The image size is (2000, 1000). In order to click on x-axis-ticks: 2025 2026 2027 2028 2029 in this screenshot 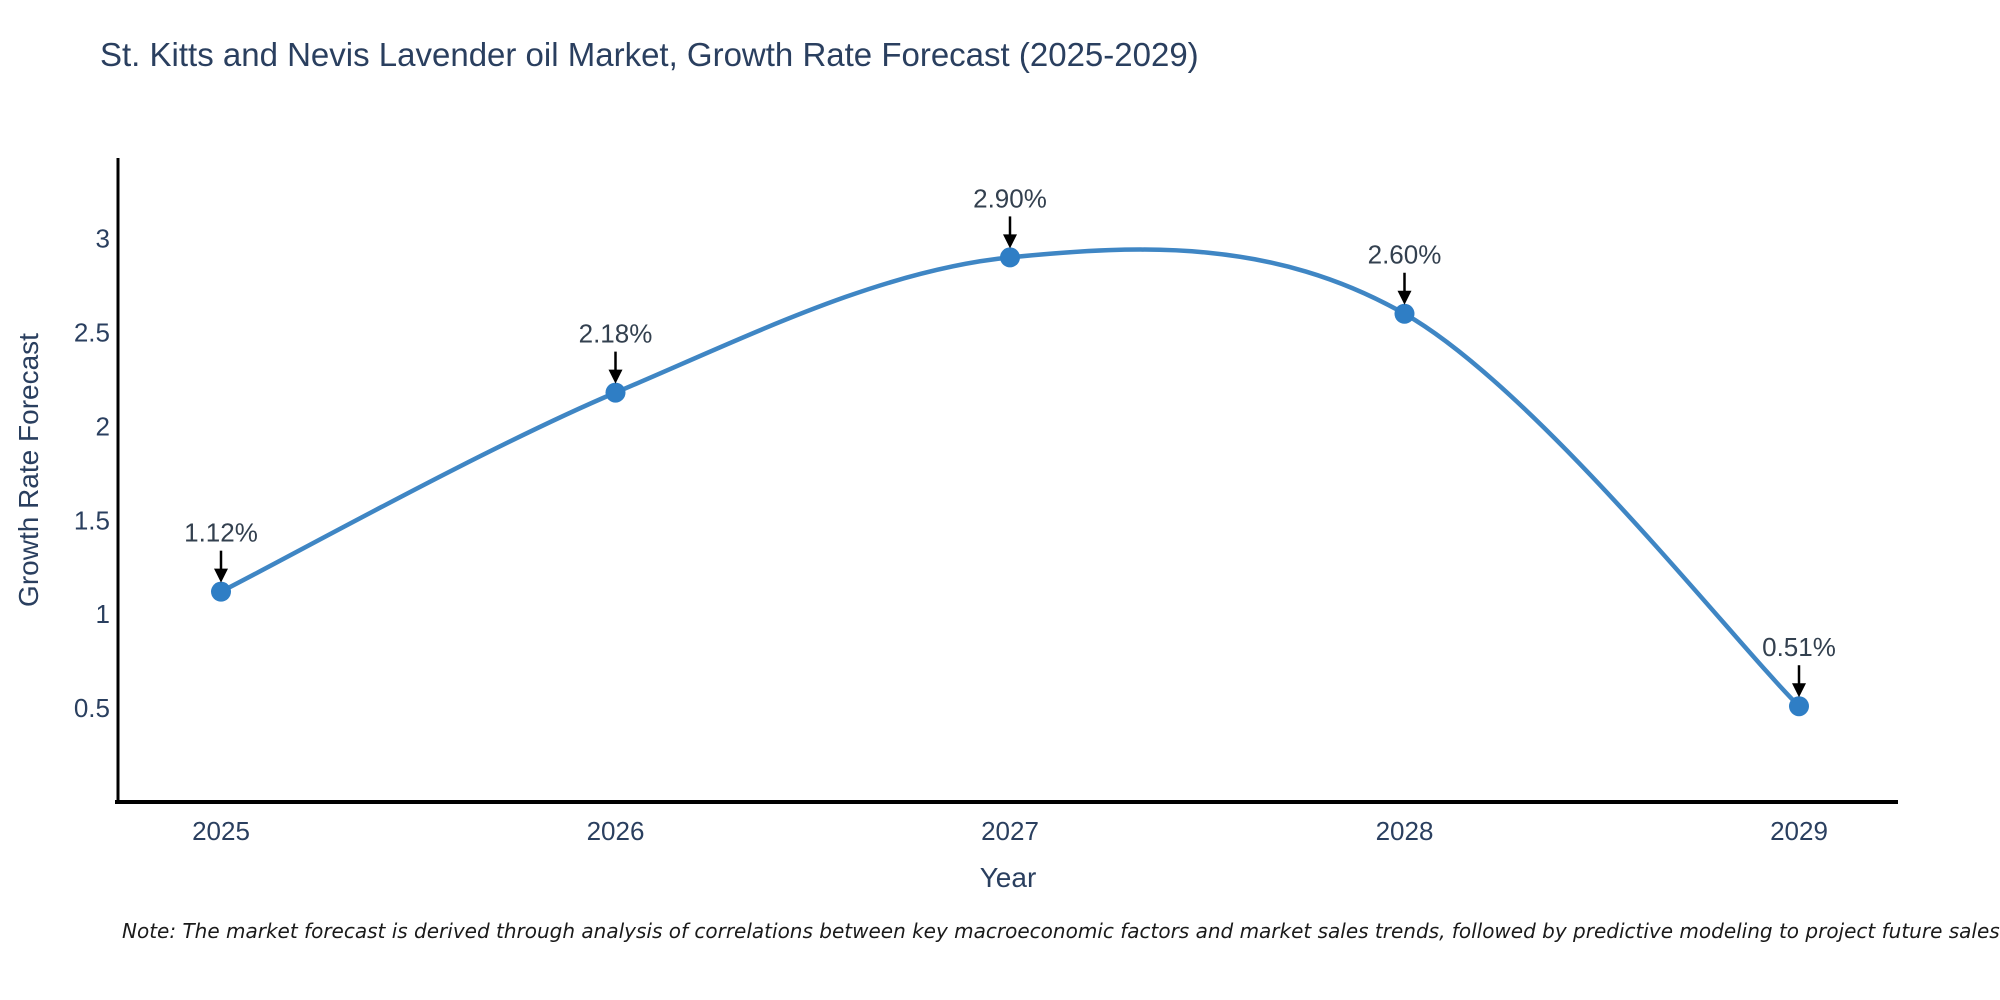, I will do `click(1010, 831)`.